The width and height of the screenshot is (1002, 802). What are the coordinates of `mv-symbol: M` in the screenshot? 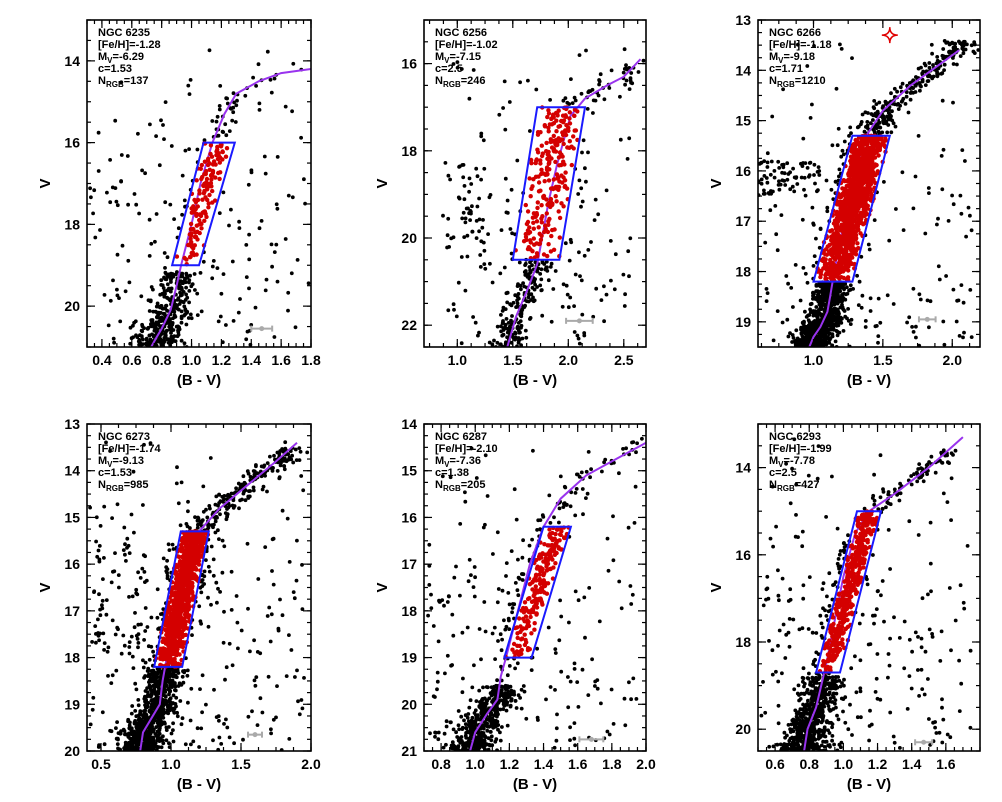 It's located at (773, 57).